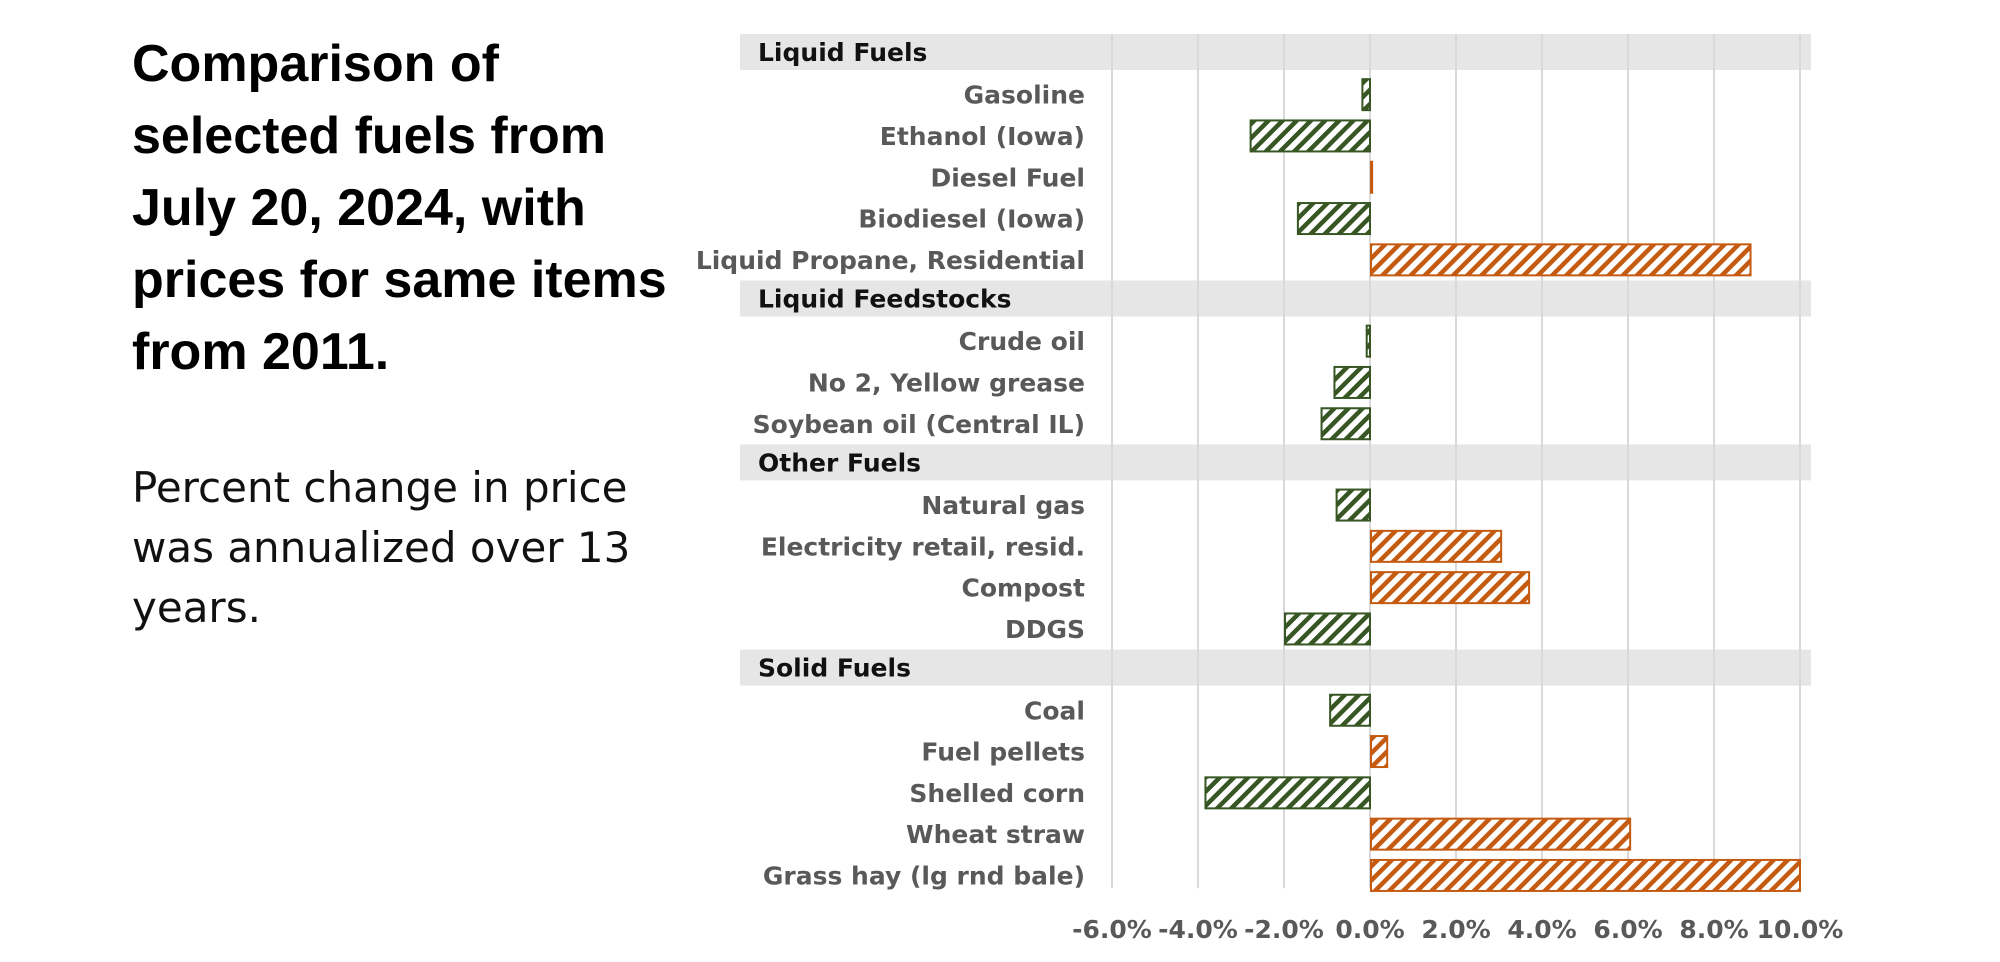  Describe the element at coordinates (834, 668) in the screenshot. I see `group-label: Solid Fuels` at that location.